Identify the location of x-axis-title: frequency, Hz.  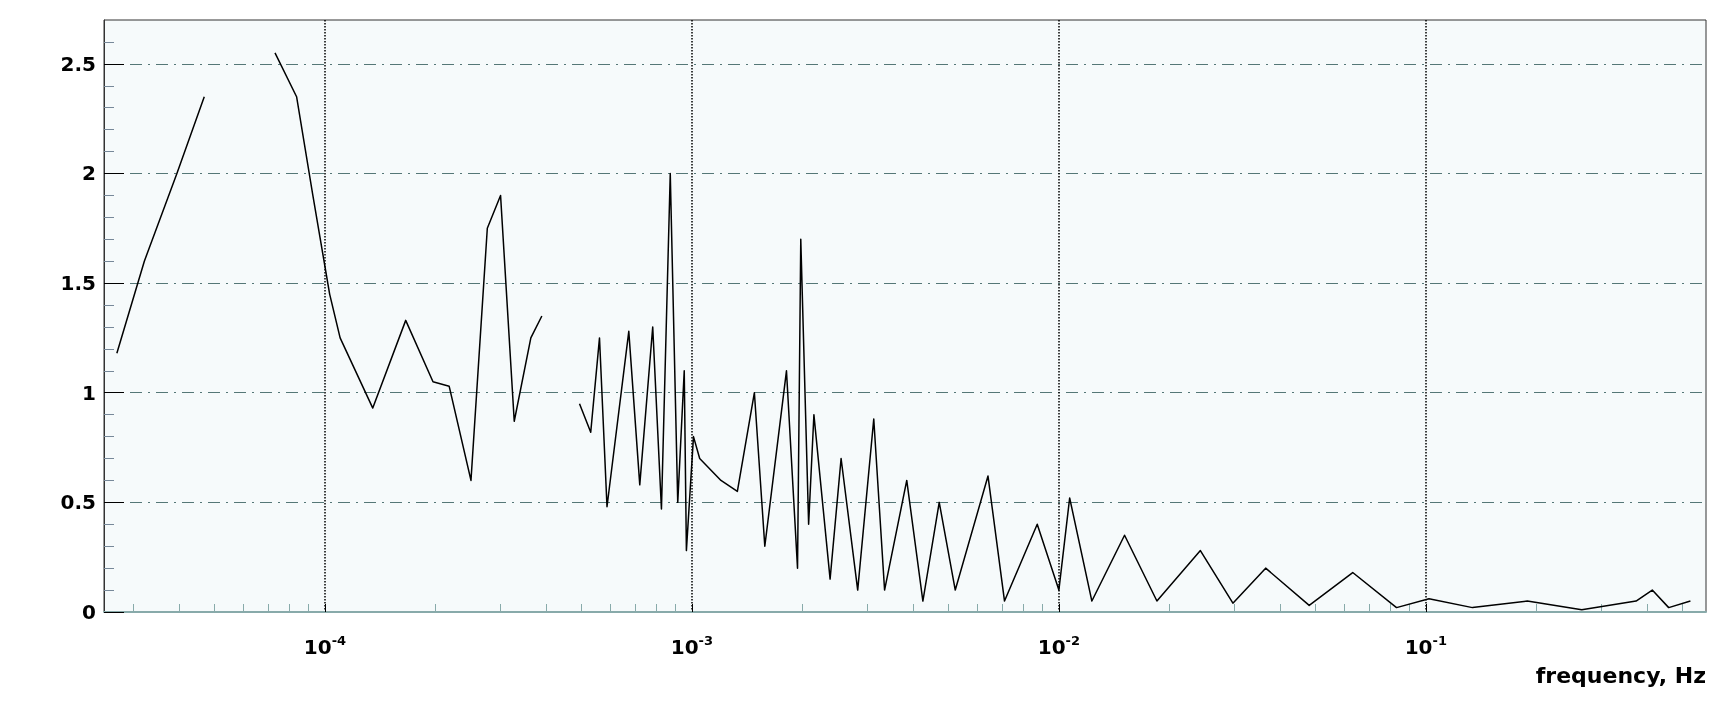
(1620, 675).